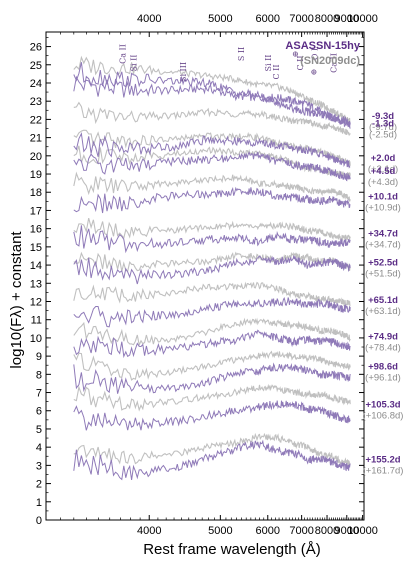 This screenshot has width=407, height=561. Describe the element at coordinates (383, 158) in the screenshot. I see `epoch-label: +2.0d` at that location.